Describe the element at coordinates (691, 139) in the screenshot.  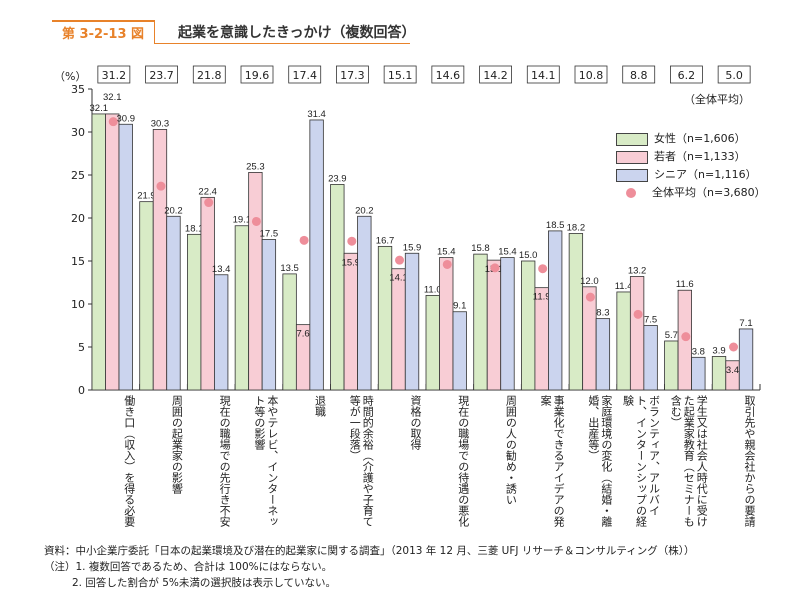
I see `legend-item-female: 女性（n=1,606）` at that location.